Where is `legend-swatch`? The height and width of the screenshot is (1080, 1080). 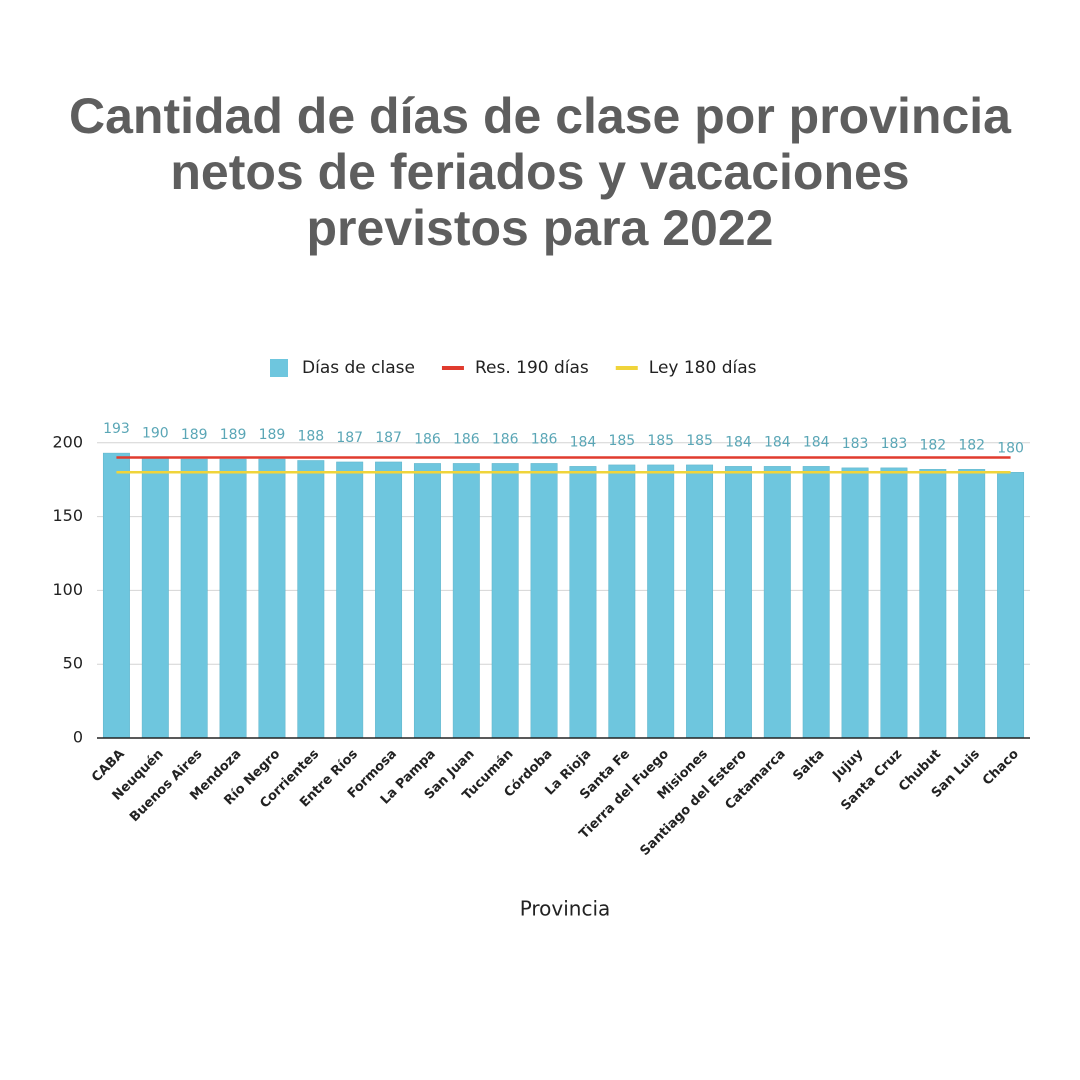
legend-swatch is located at coordinates (279, 368).